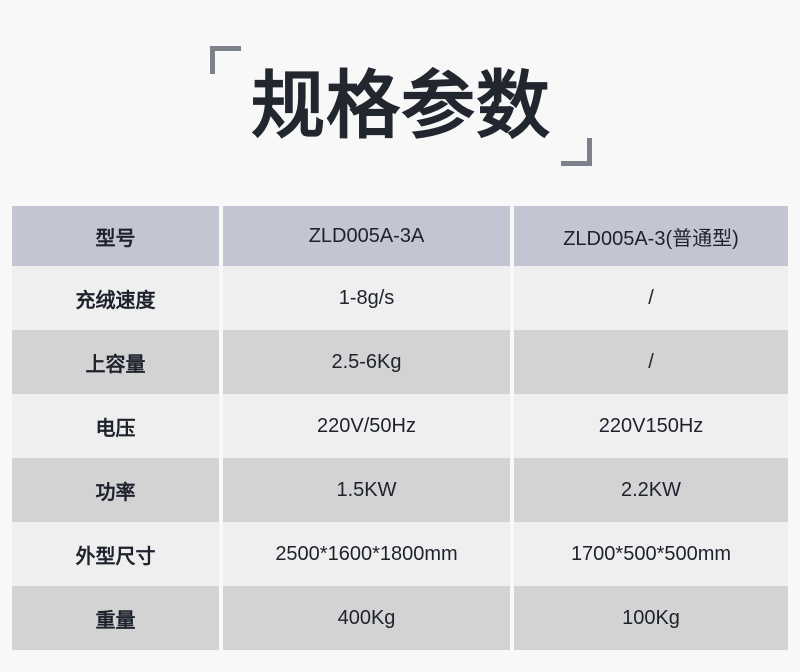 The image size is (800, 672). Describe the element at coordinates (651, 554) in the screenshot. I see `row-value: 1700*500*500mm` at that location.